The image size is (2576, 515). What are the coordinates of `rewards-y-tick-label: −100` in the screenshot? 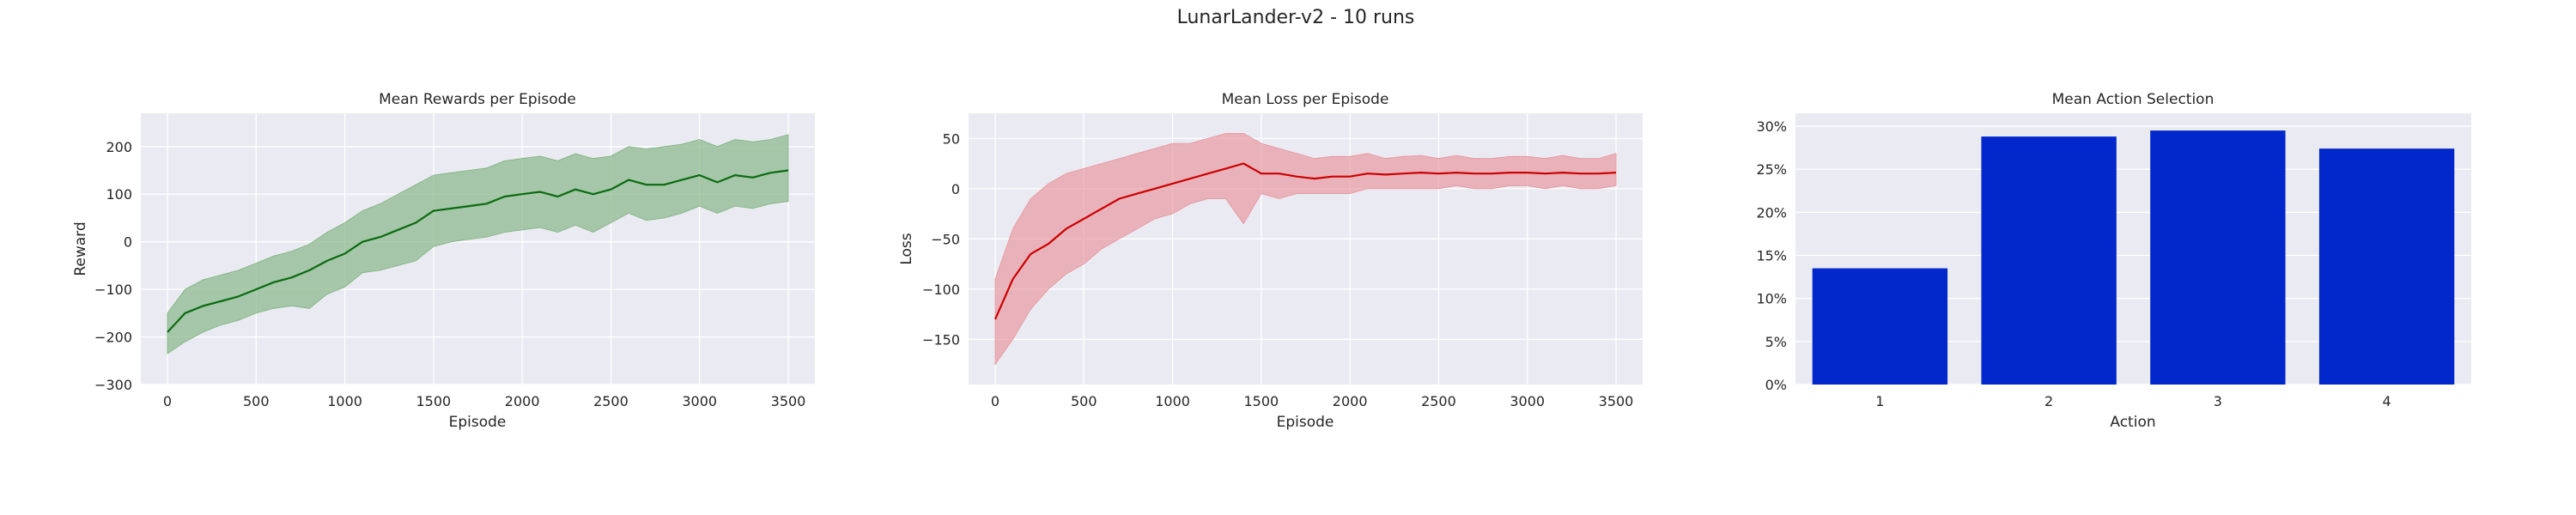 It's located at (113, 290).